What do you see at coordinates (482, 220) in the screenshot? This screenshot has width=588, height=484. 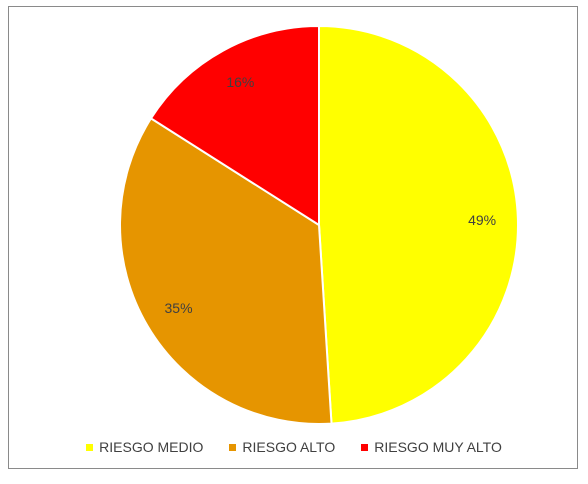 I see `data-label-riesgo-medio: 49%` at bounding box center [482, 220].